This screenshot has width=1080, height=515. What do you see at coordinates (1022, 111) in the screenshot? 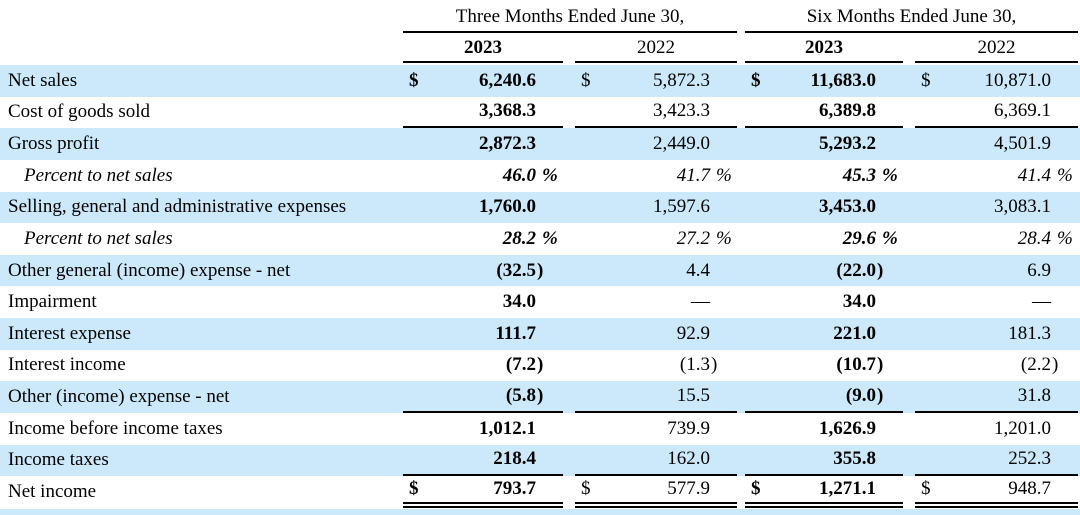
I see `cell-value: 6,369.1` at bounding box center [1022, 111].